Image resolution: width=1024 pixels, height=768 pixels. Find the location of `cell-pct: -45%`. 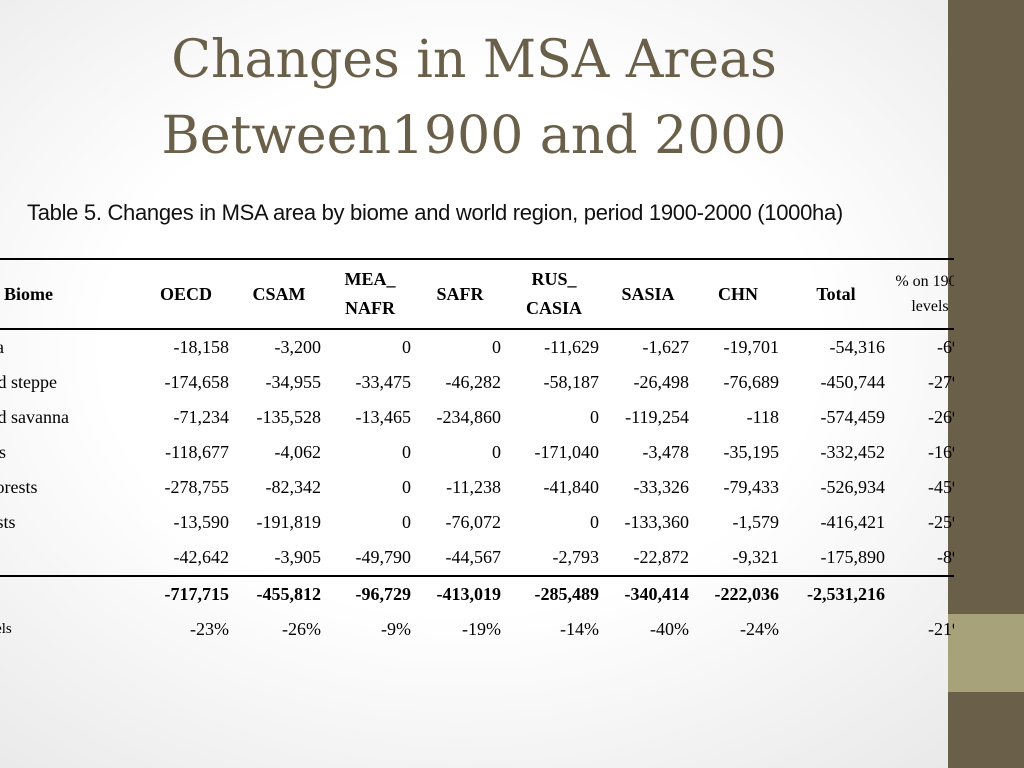

cell-pct: -45% is located at coordinates (941, 487).